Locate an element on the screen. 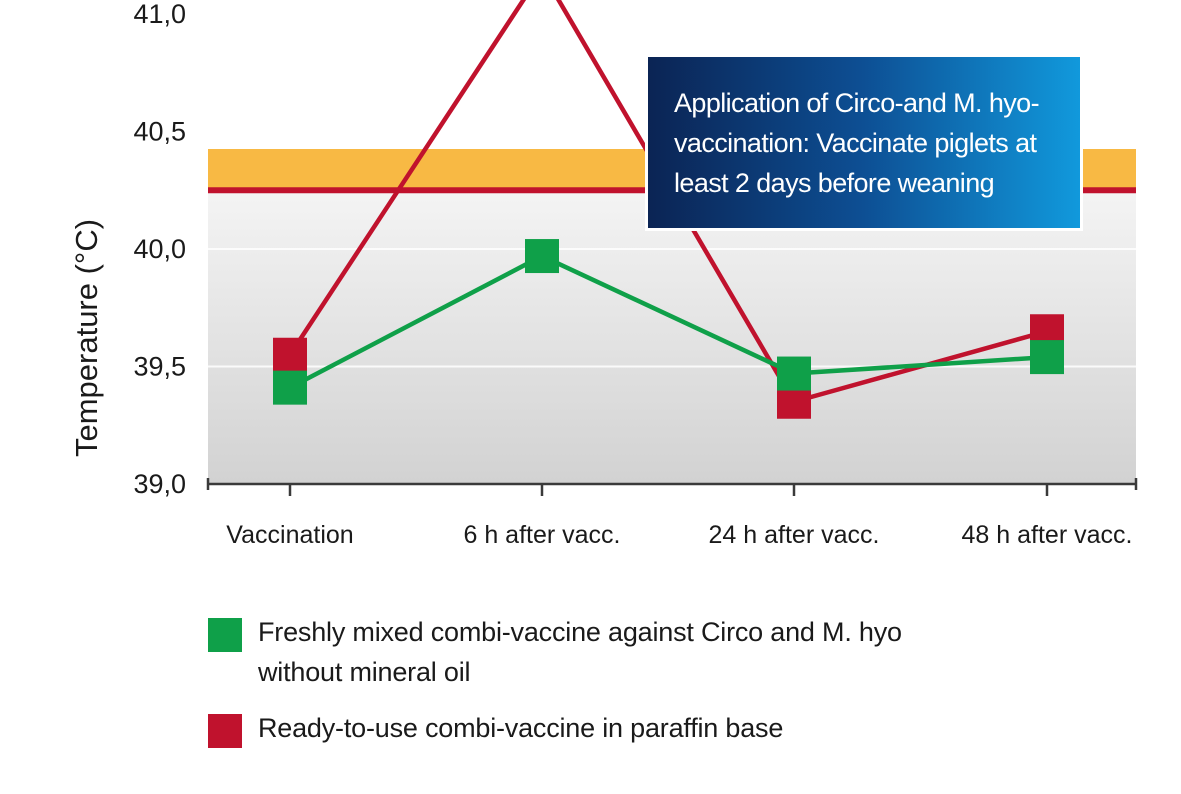 The width and height of the screenshot is (1181, 794). x-category-label: 48 h after vacc. is located at coordinates (1047, 535).